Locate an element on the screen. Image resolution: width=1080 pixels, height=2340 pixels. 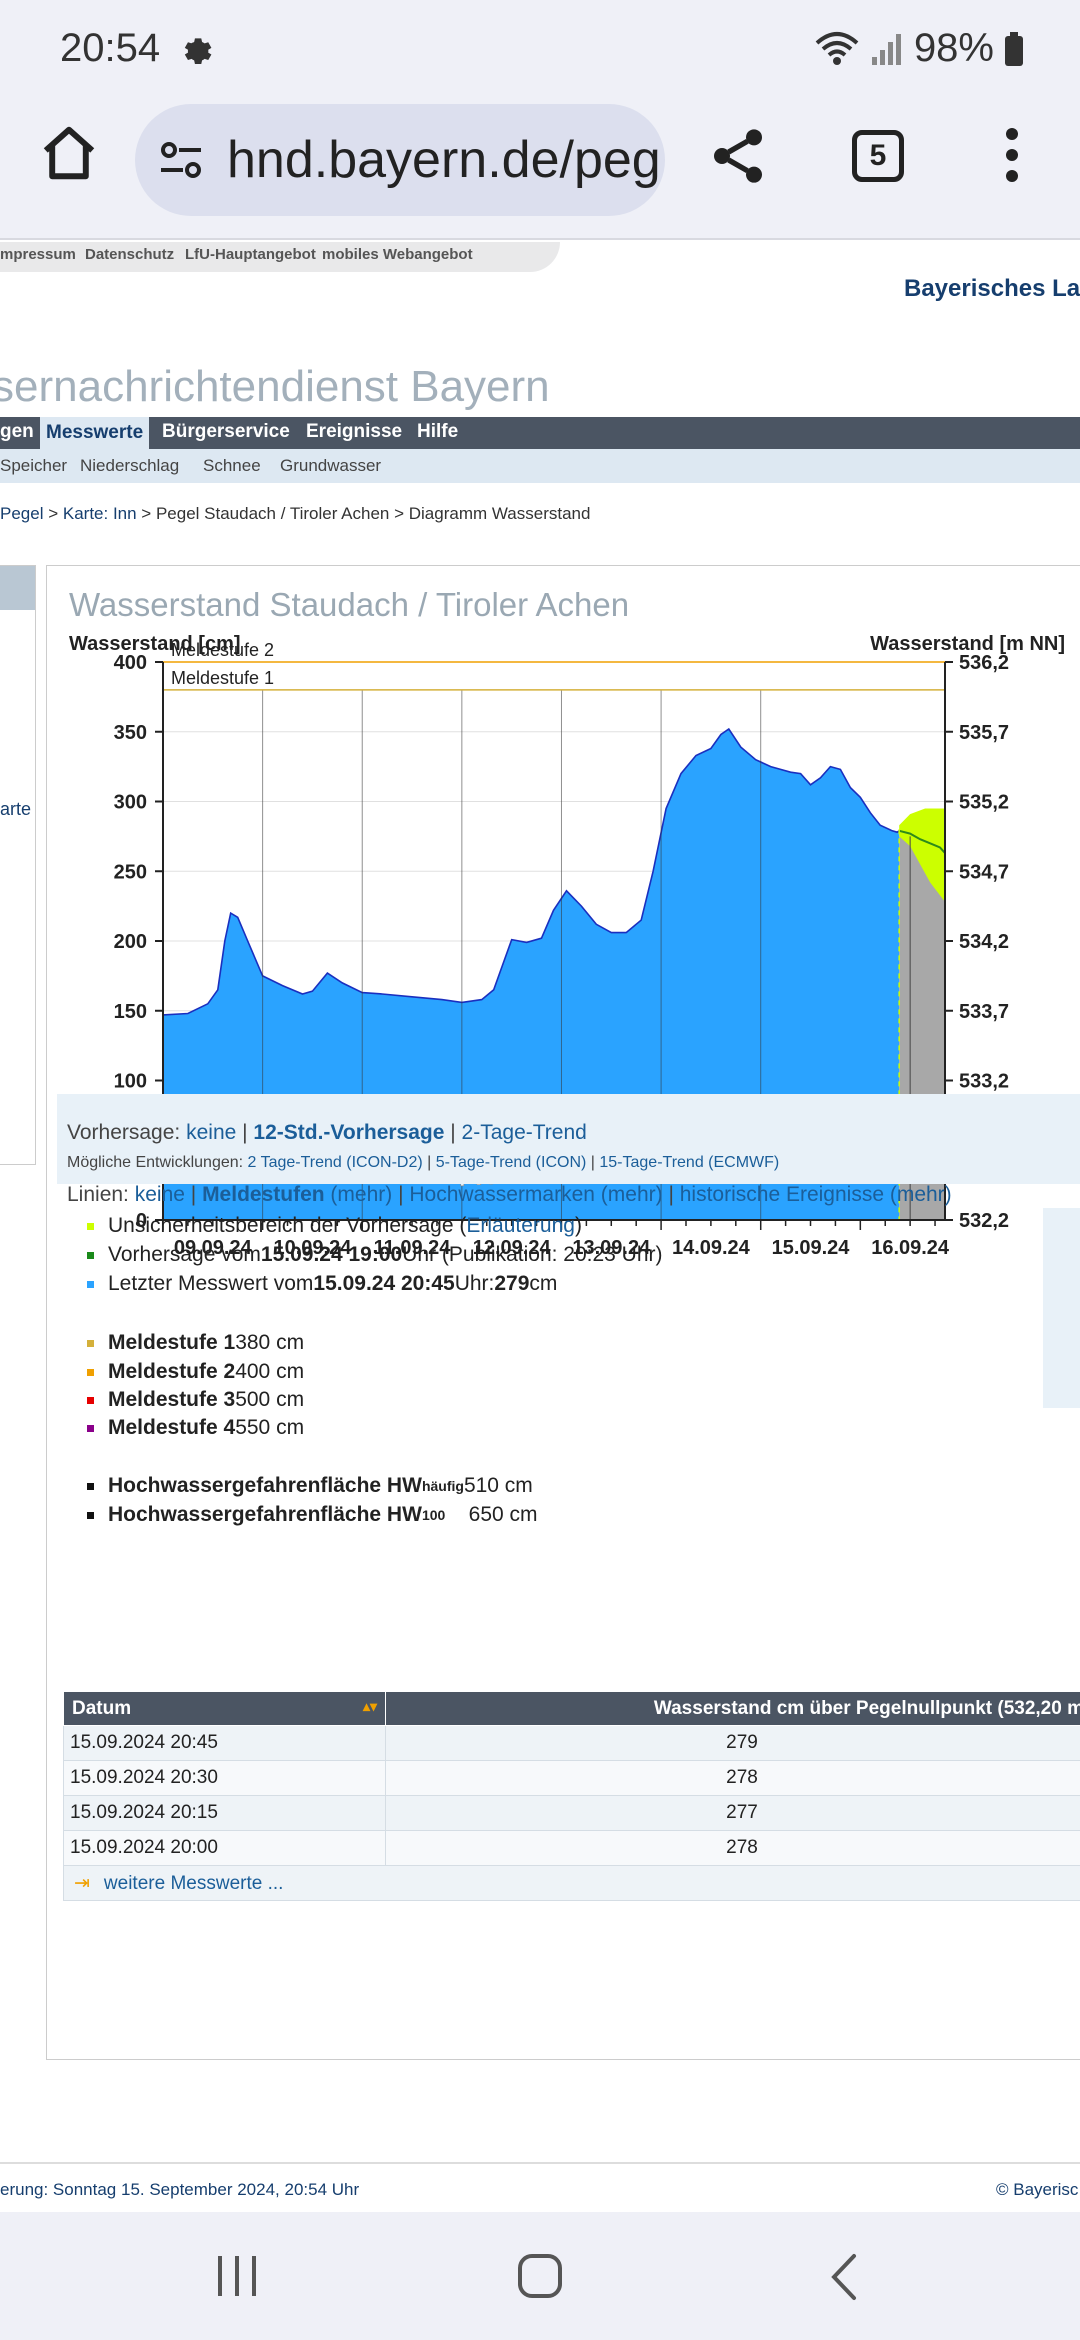
x-tick-label: 12.09.24 is located at coordinates (512, 1248).